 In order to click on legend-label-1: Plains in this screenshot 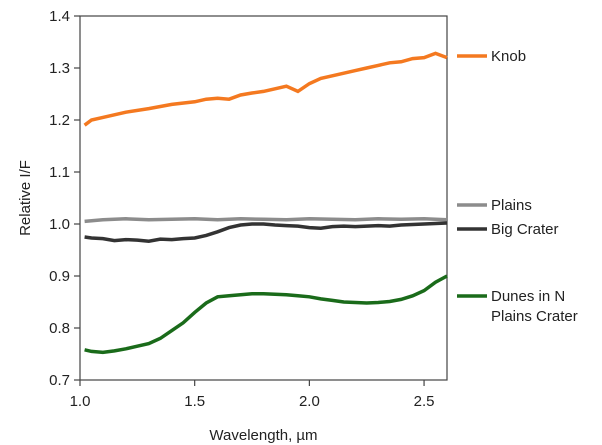, I will do `click(511, 205)`.